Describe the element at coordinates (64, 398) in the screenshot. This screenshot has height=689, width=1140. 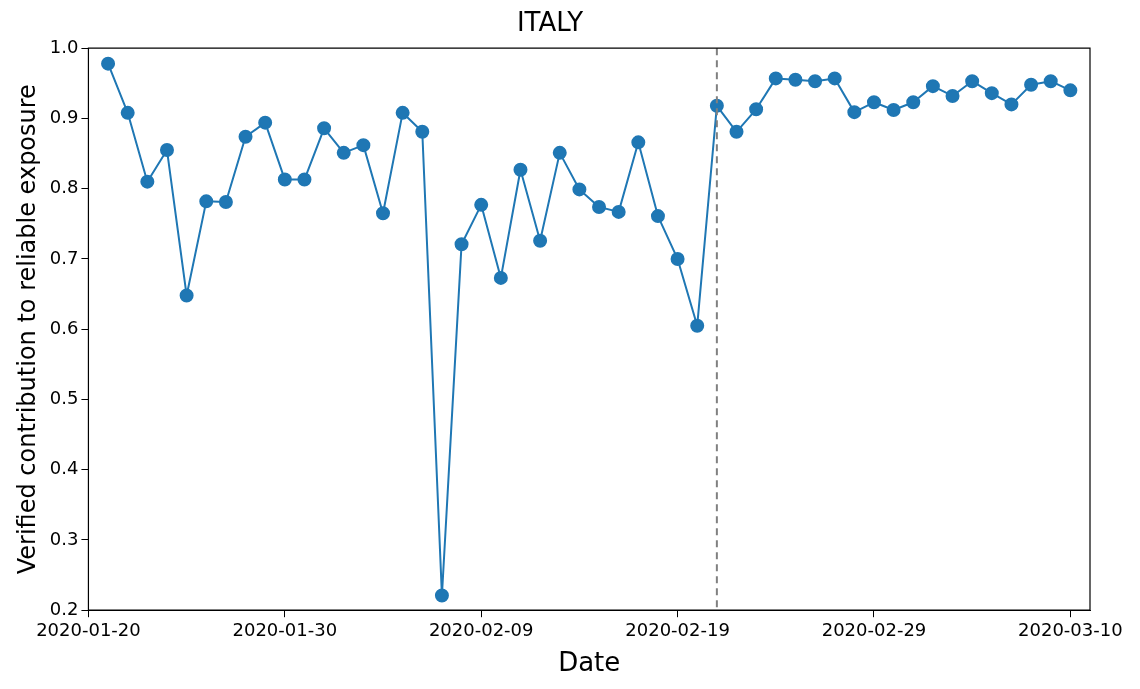
I see `y-tick-label: 0.5` at that location.